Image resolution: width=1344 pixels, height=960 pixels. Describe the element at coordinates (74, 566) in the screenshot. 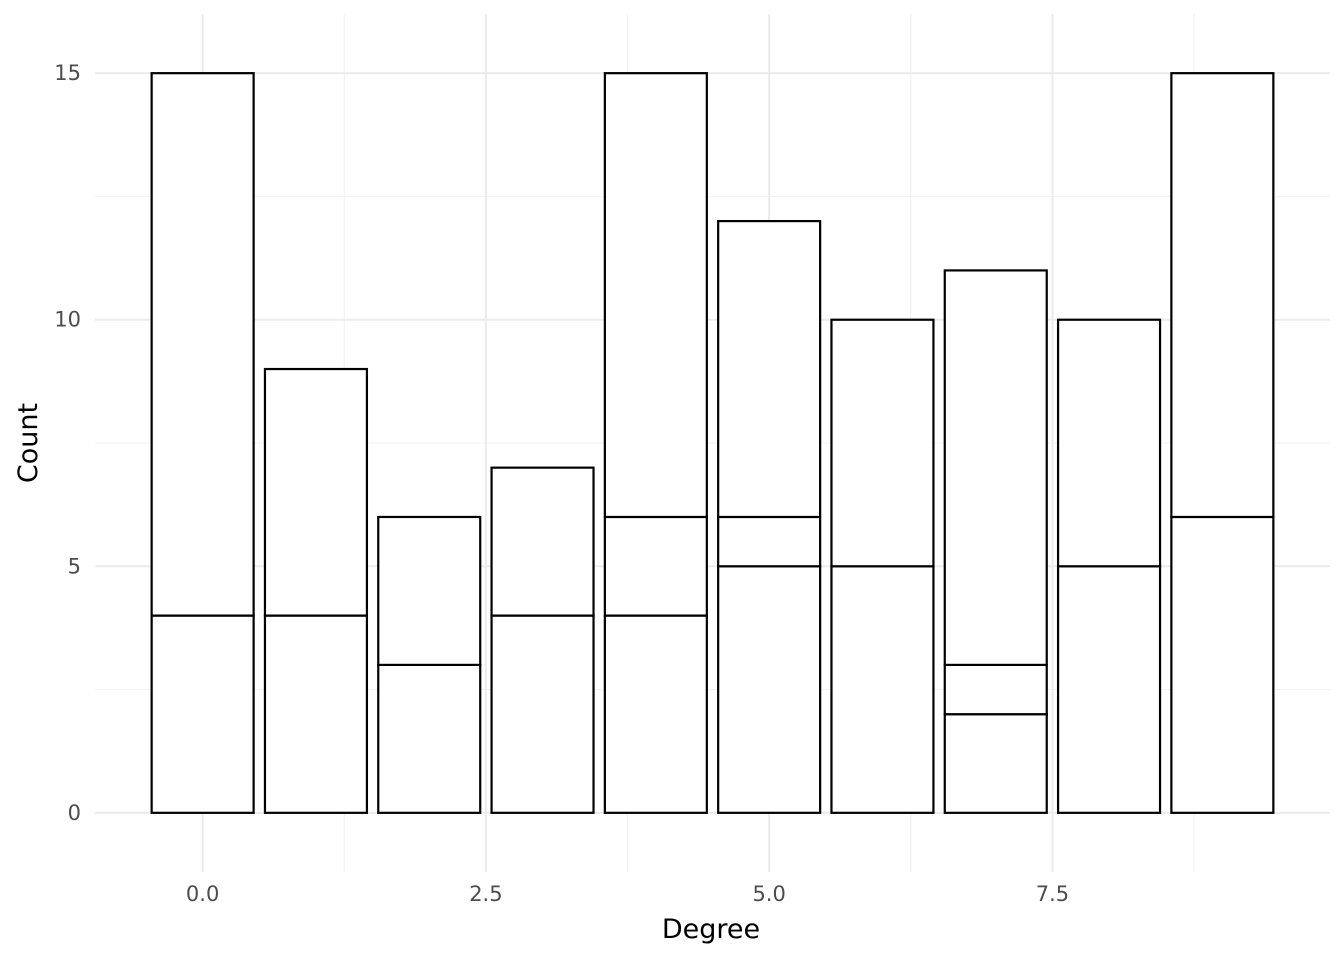

I see `y-tick-label: 5` at that location.